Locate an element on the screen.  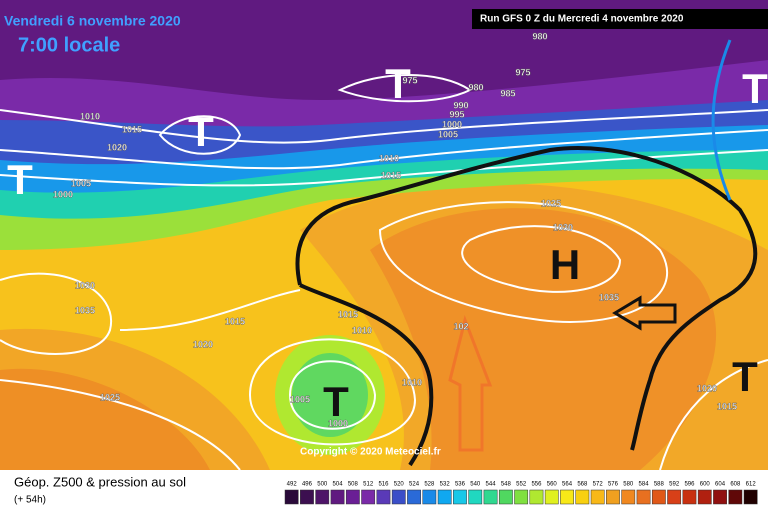
scale-label: 604 is located at coordinates (720, 485).